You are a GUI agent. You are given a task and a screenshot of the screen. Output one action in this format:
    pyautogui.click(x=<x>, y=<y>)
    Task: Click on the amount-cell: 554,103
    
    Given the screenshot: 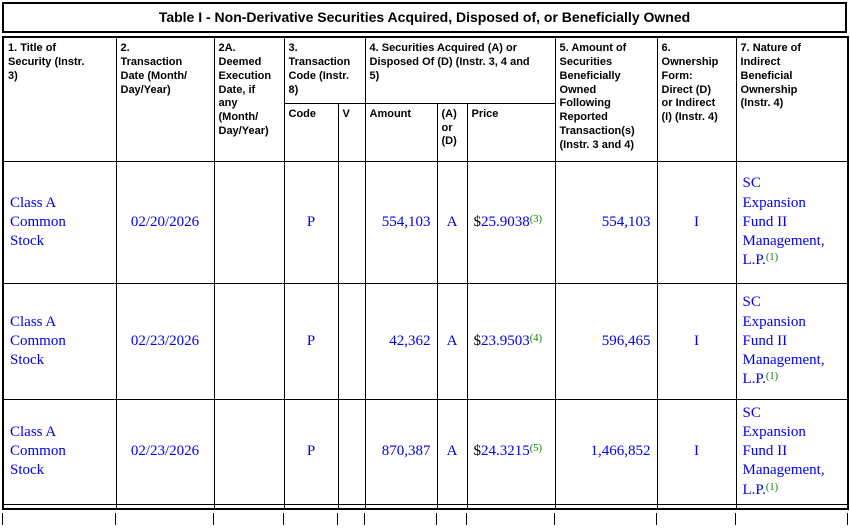 What is the action you would take?
    pyautogui.click(x=401, y=222)
    